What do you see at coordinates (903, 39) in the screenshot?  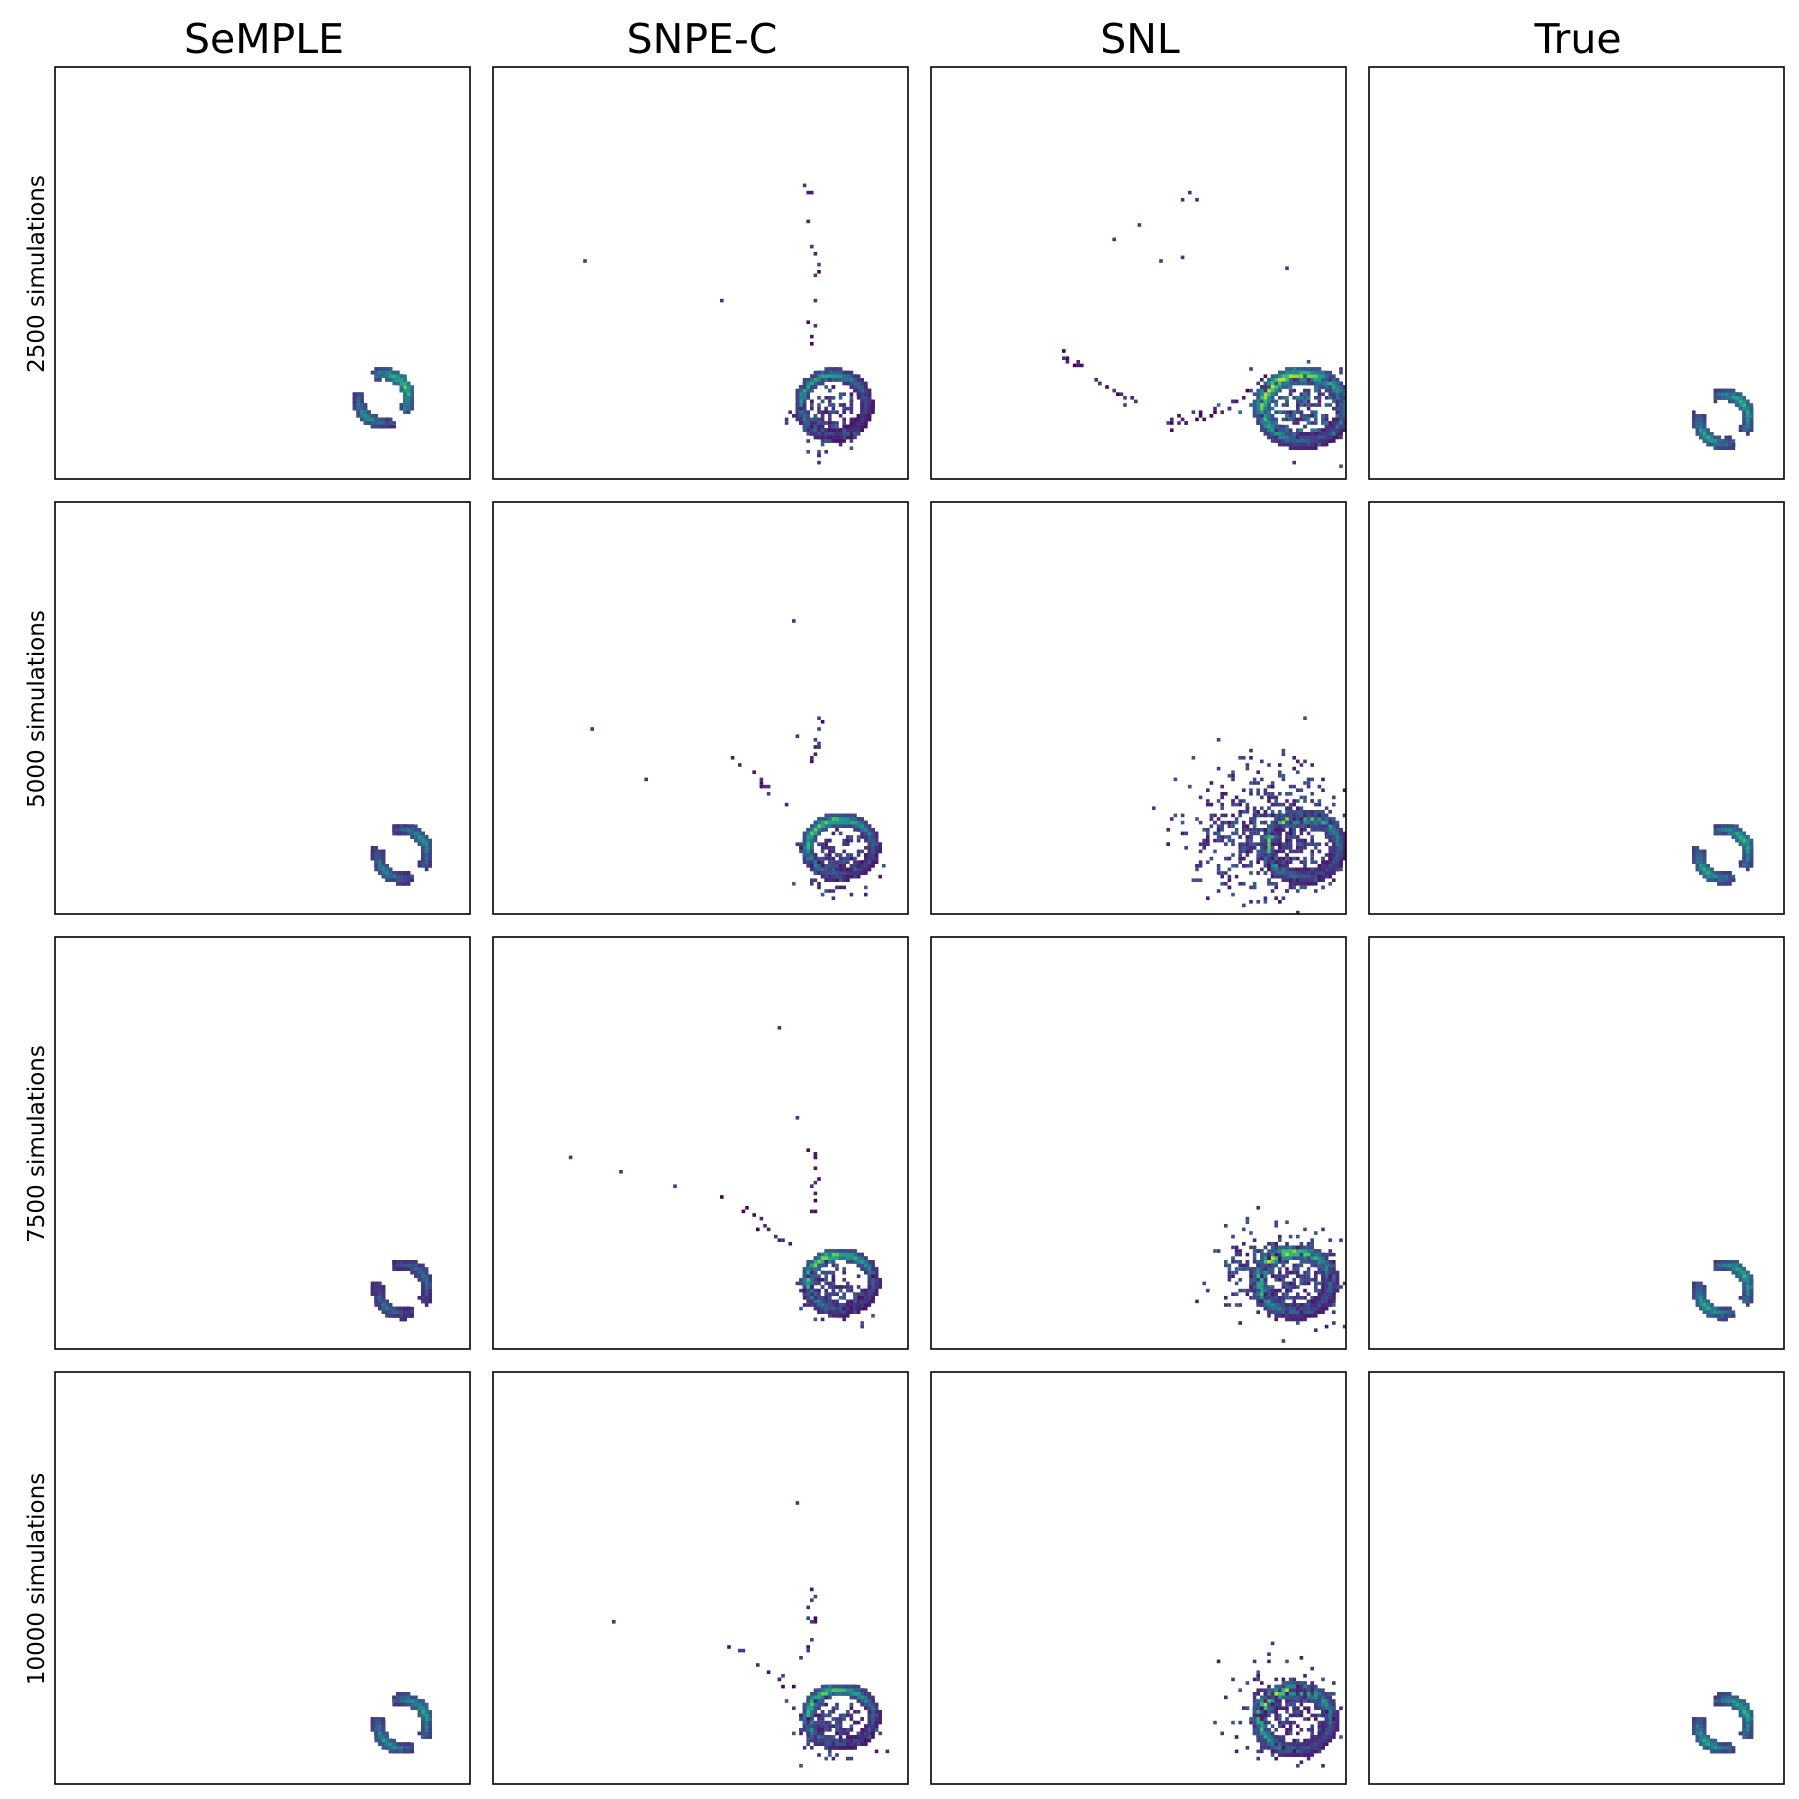 I see `column-titles: SeMPLE SNPE-C SNL True` at bounding box center [903, 39].